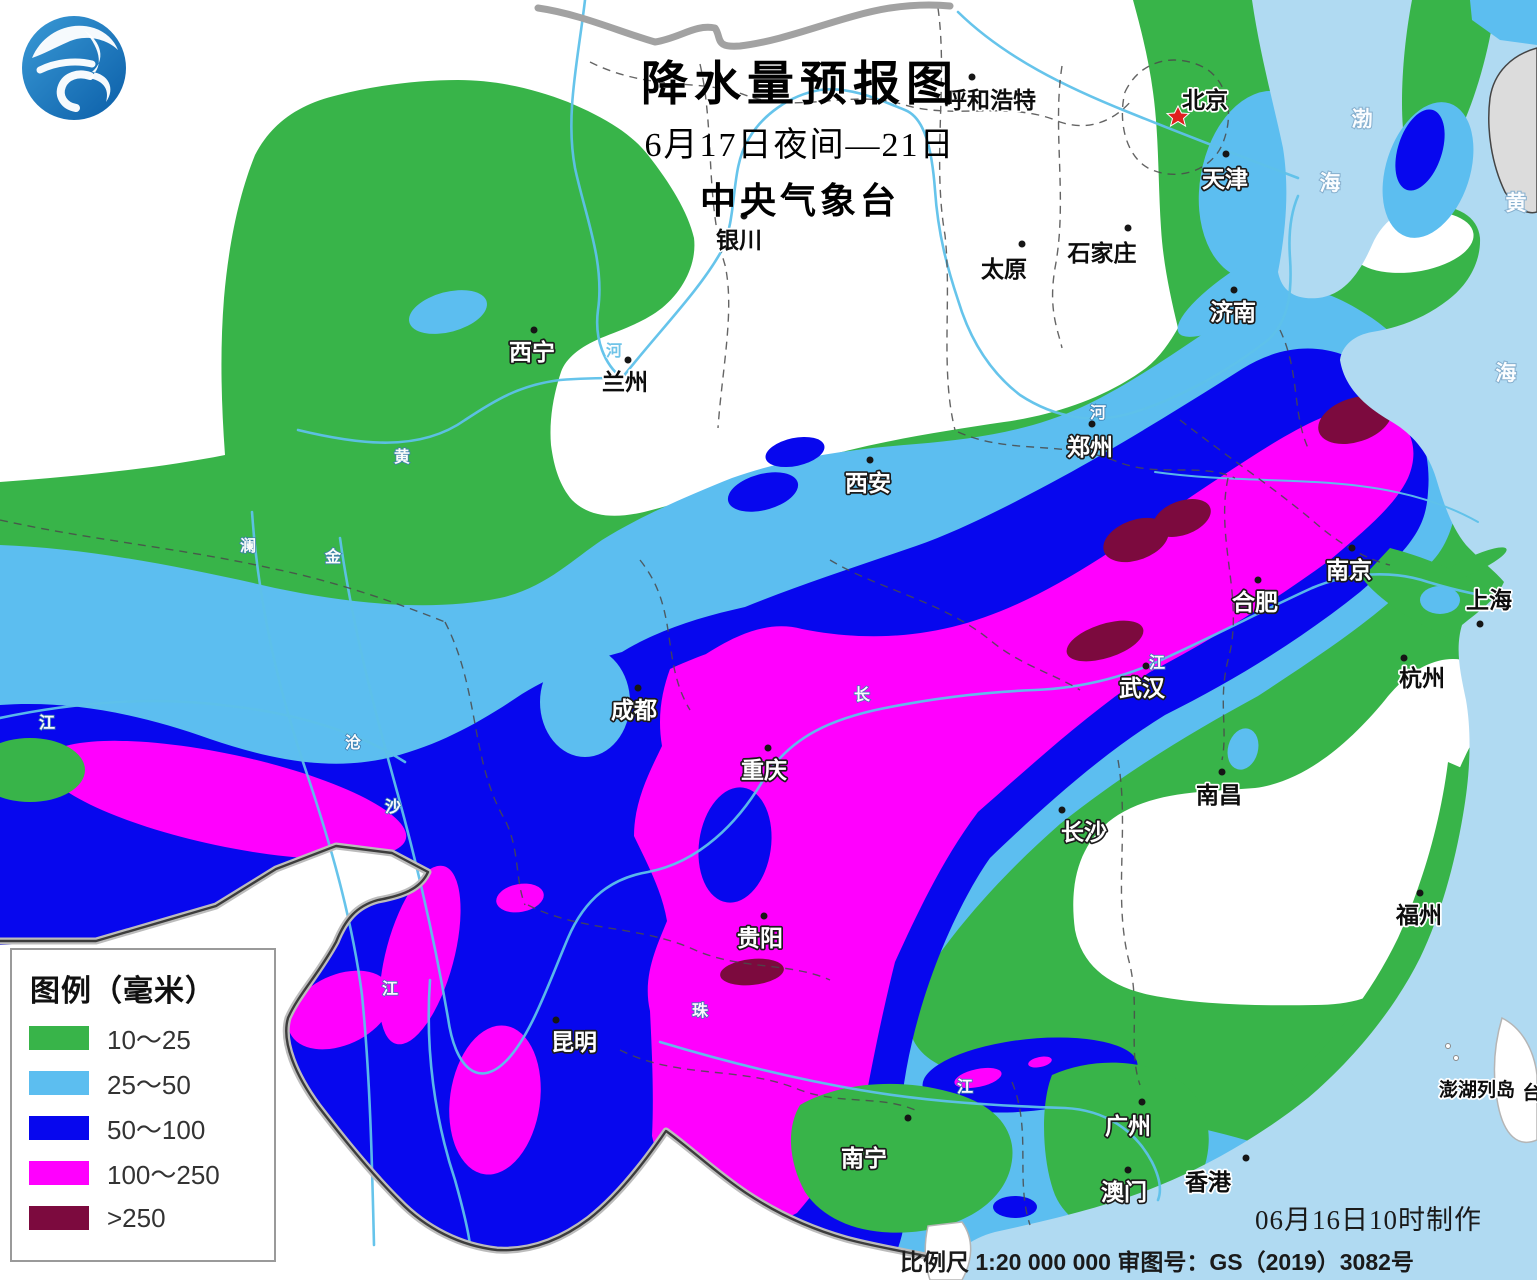 The image size is (1537, 1280). I want to click on cma-logo, so click(74, 68).